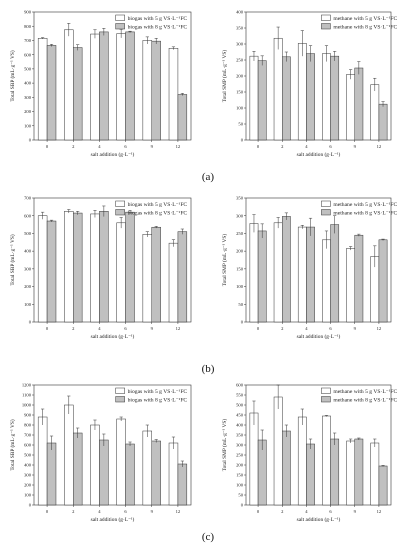  I want to click on x-tick-label: 9, so click(152, 146).